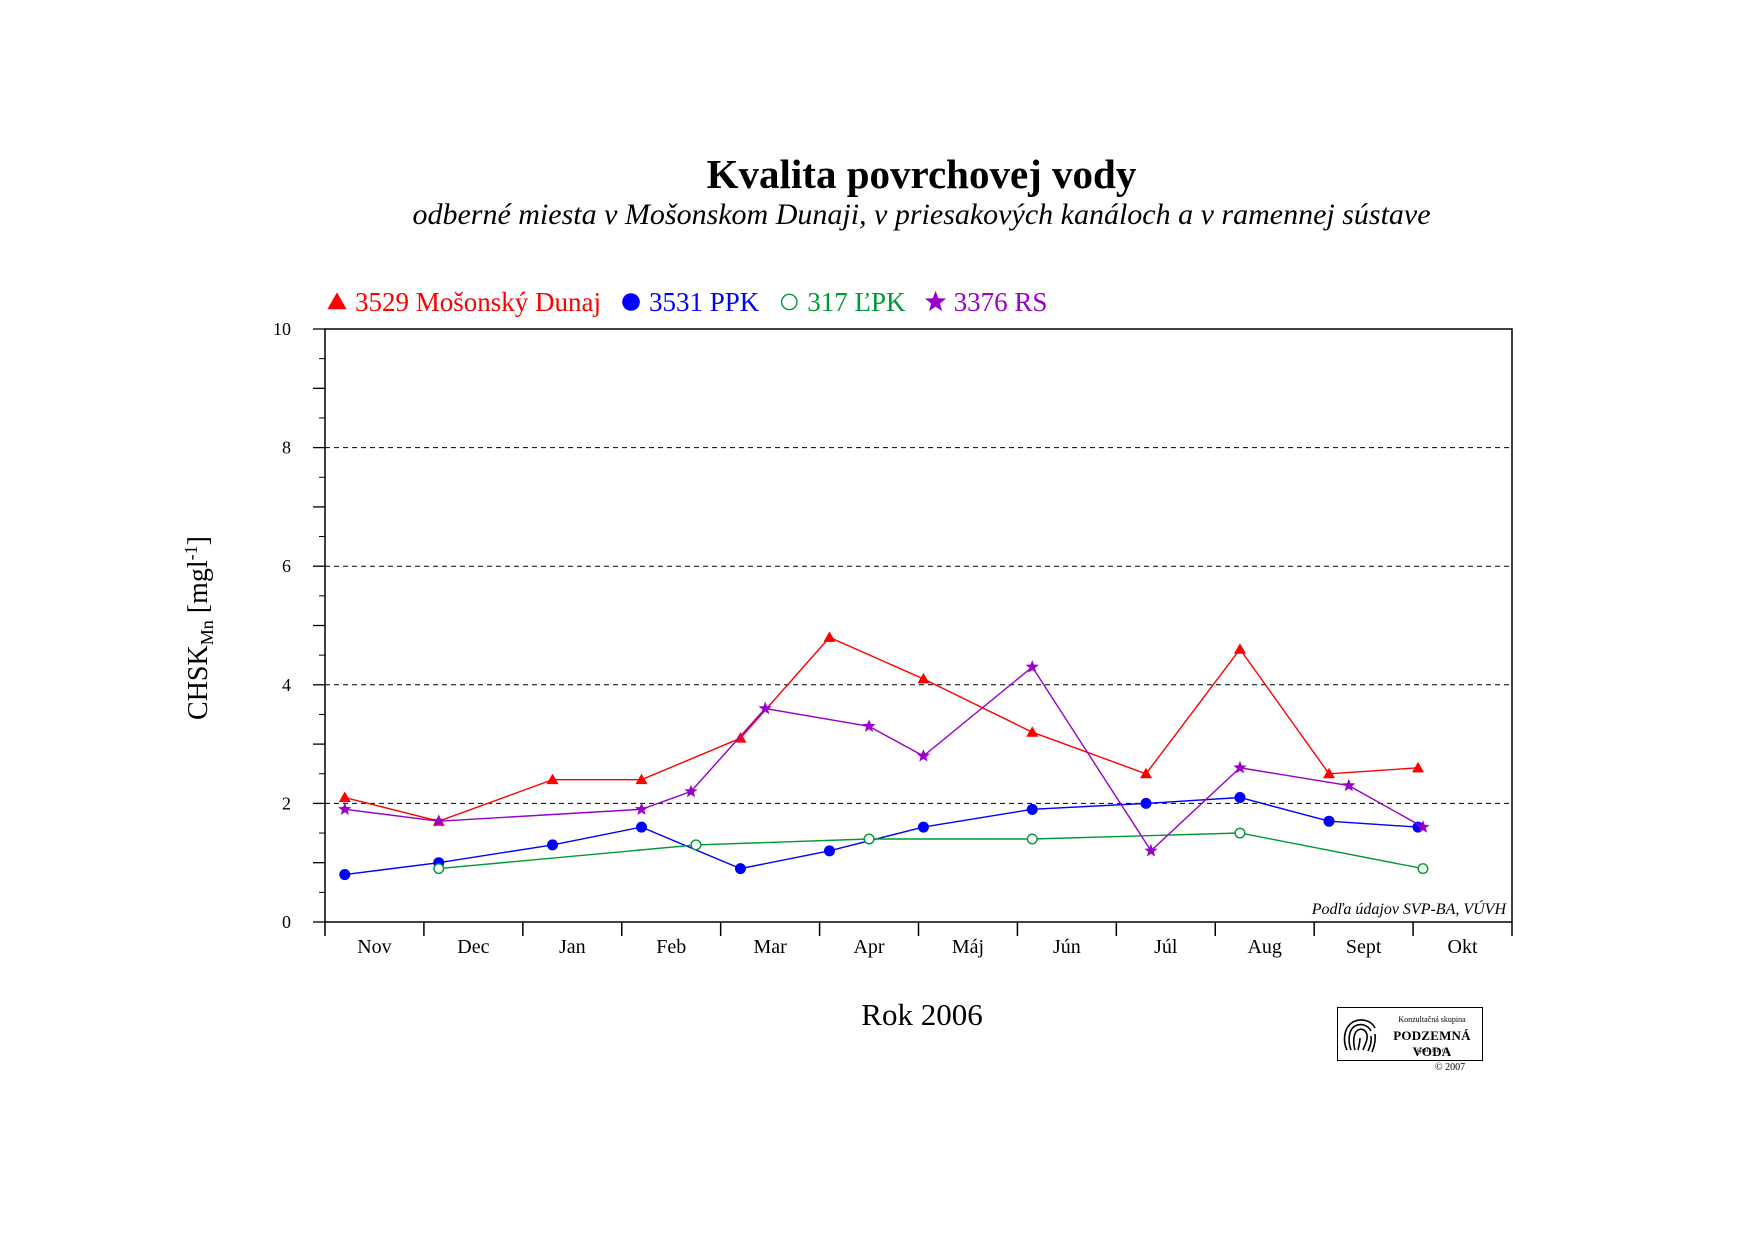 Image resolution: width=1755 pixels, height=1240 pixels. What do you see at coordinates (1067, 947) in the screenshot?
I see `x-tick-label-Jún: Jún` at bounding box center [1067, 947].